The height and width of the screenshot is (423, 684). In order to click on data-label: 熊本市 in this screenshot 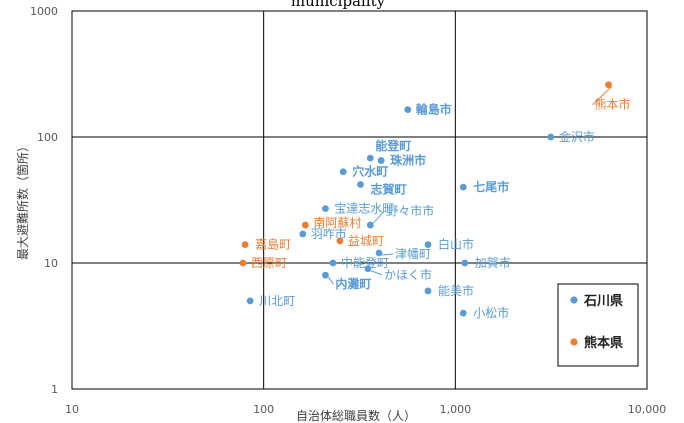, I will do `click(613, 104)`.